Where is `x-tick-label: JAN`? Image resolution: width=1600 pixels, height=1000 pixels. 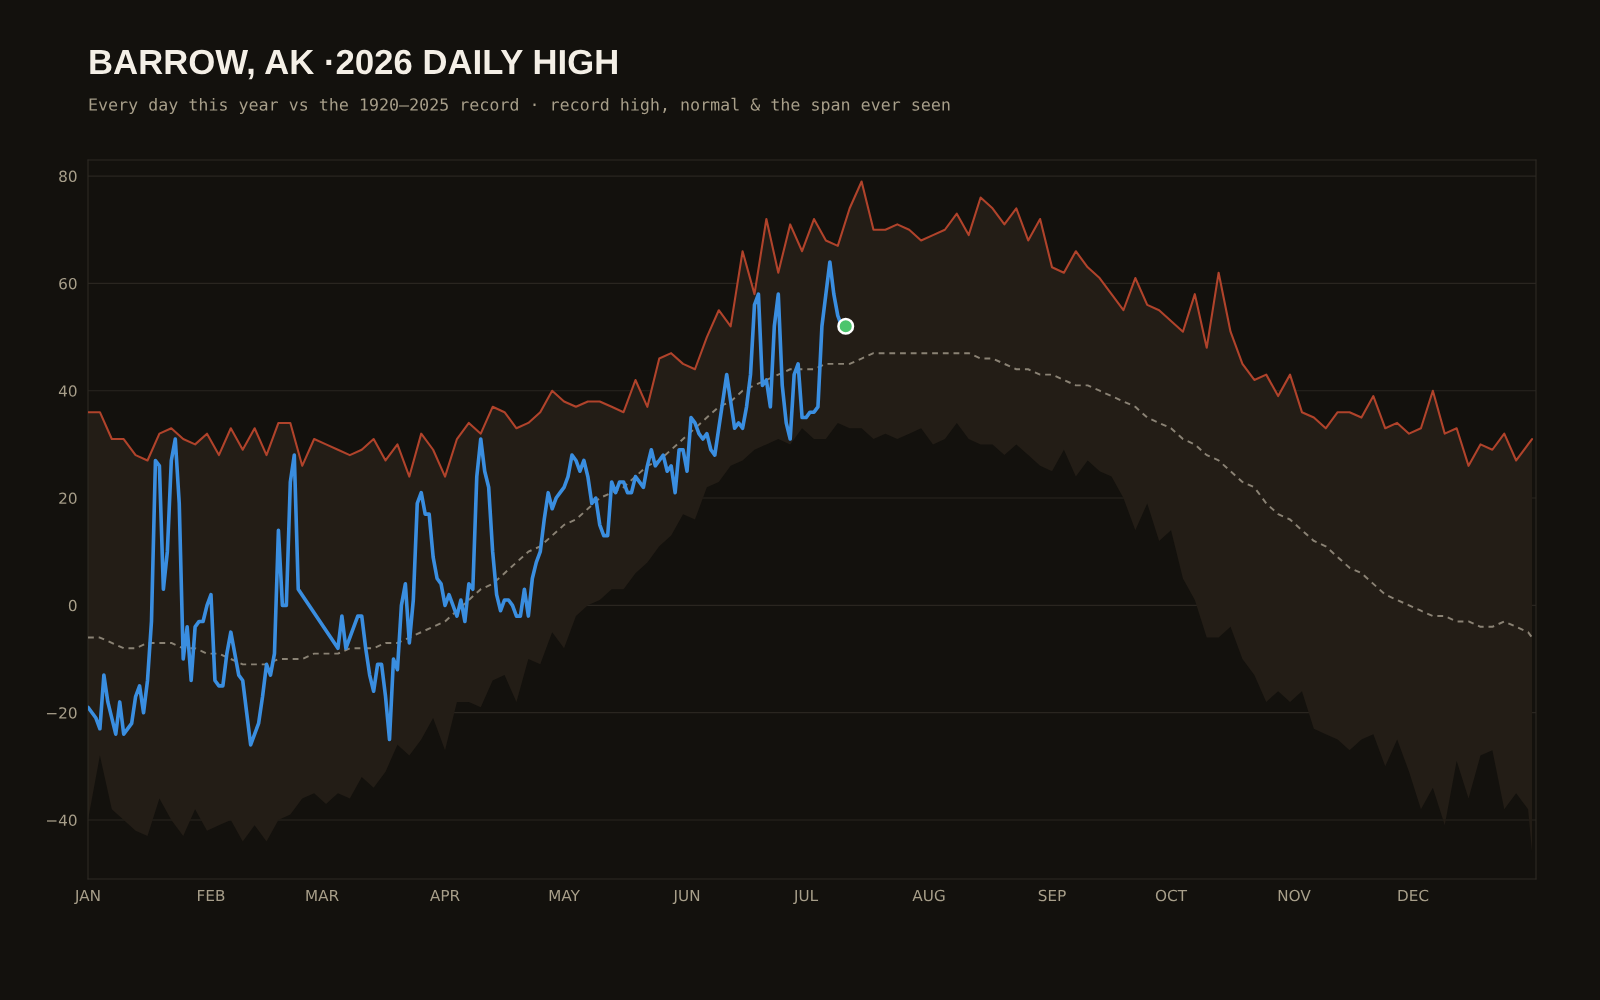
x-tick-label: JAN is located at coordinates (87, 897).